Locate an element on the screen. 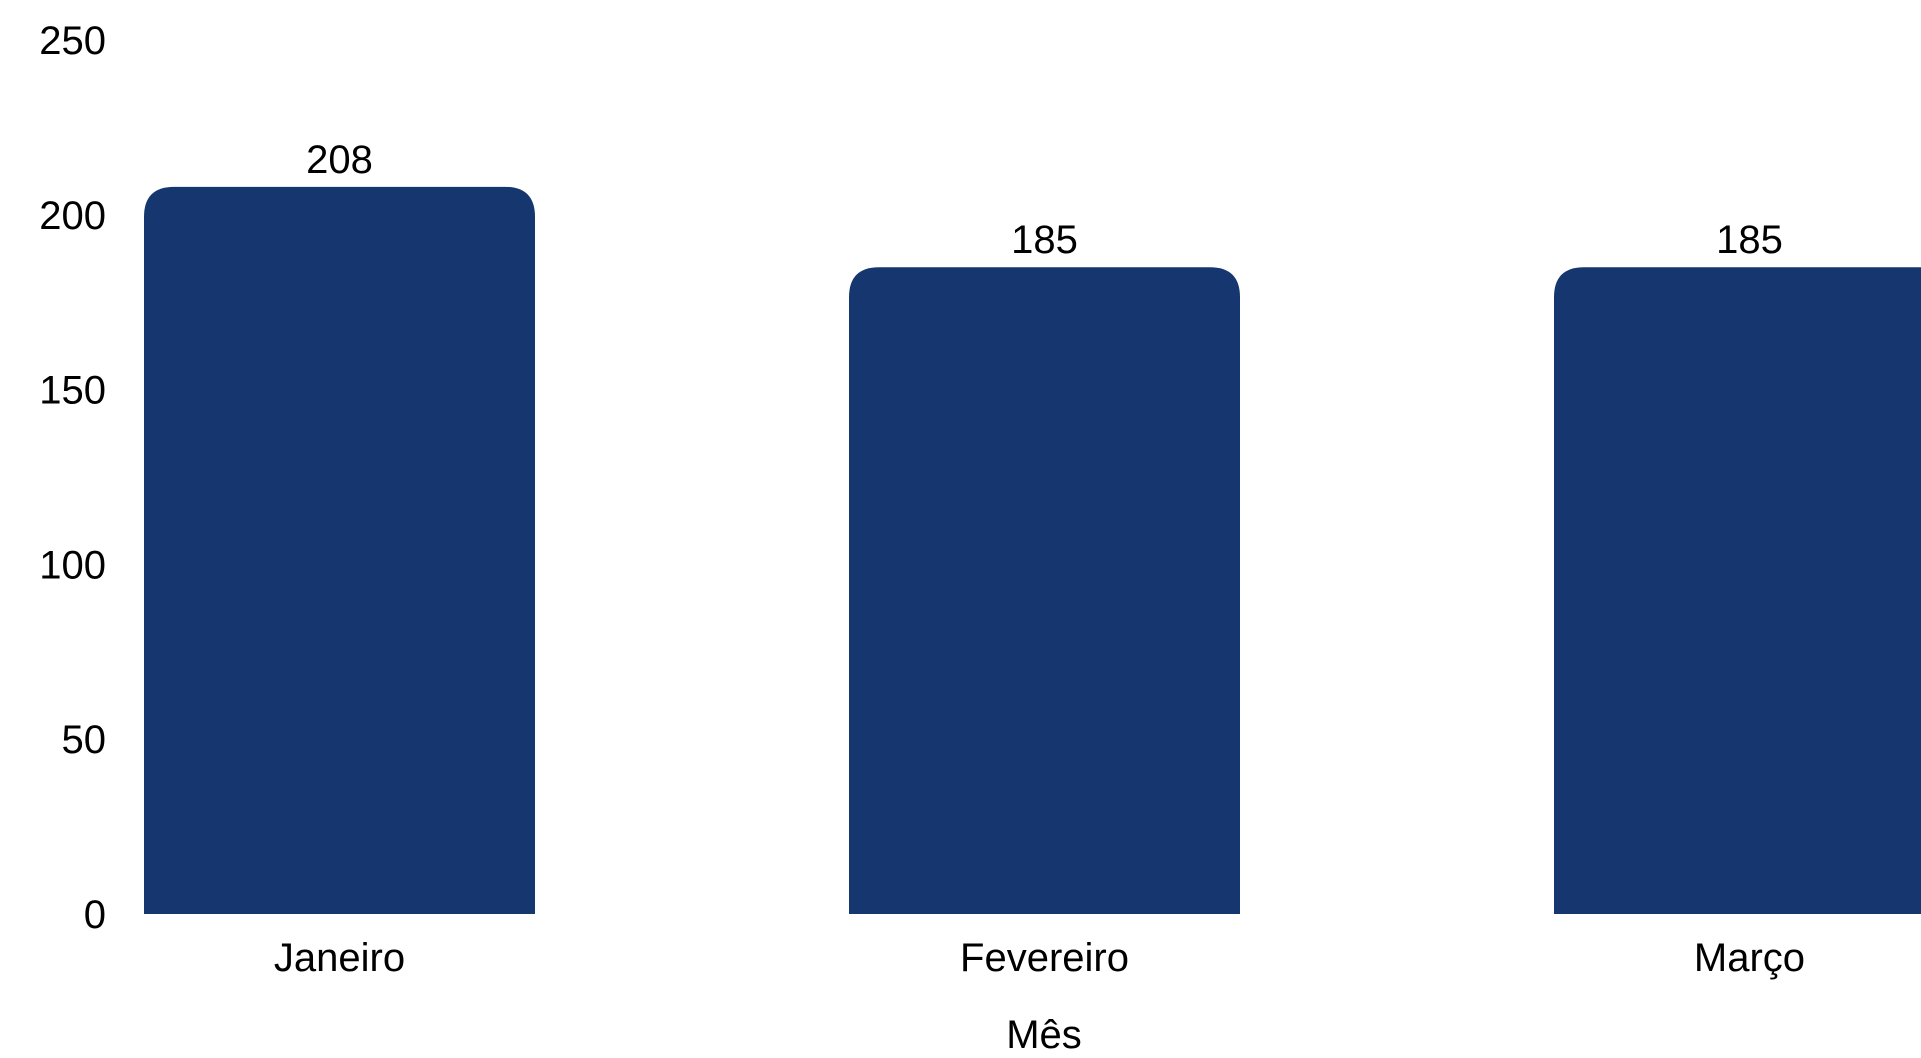 The width and height of the screenshot is (1921, 1058). x-tick-label: Março is located at coordinates (1749, 958).